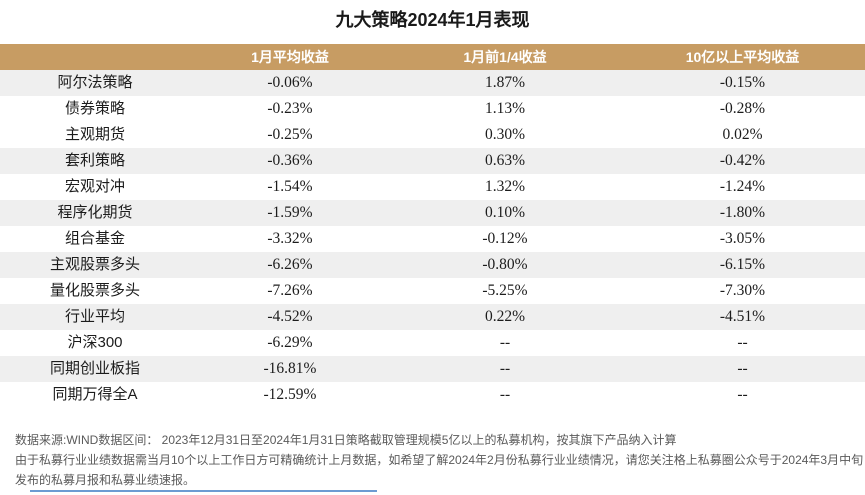 This screenshot has height=495, width=865. Describe the element at coordinates (505, 239) in the screenshot. I see `value-cell: -0.12%` at that location.